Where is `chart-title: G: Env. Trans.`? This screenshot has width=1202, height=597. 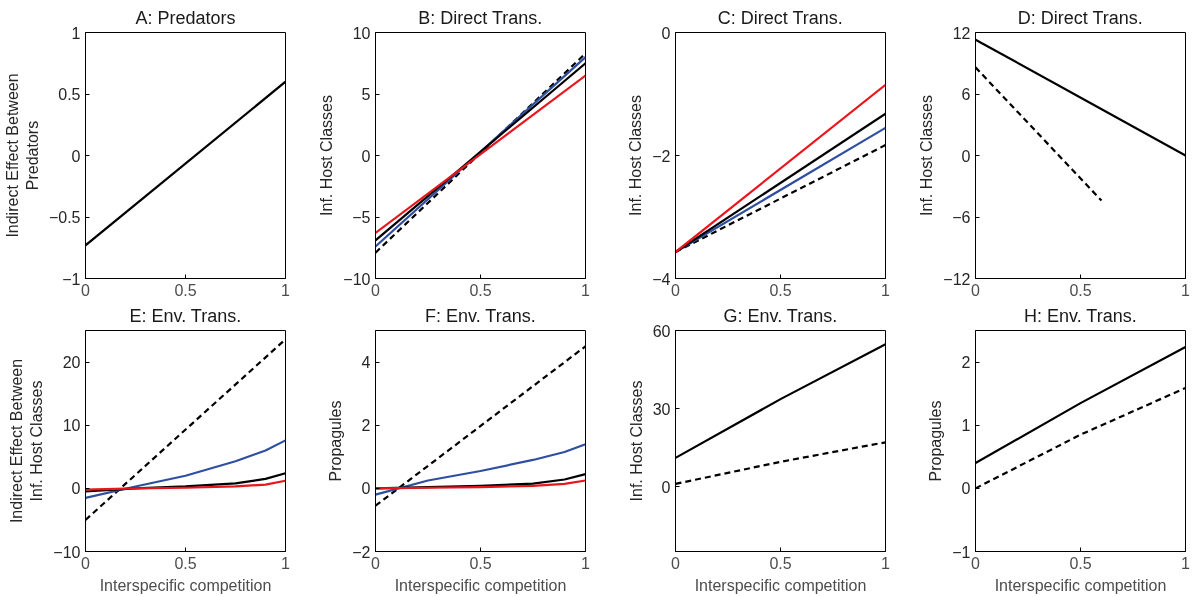 chart-title: G: Env. Trans. is located at coordinates (780, 315).